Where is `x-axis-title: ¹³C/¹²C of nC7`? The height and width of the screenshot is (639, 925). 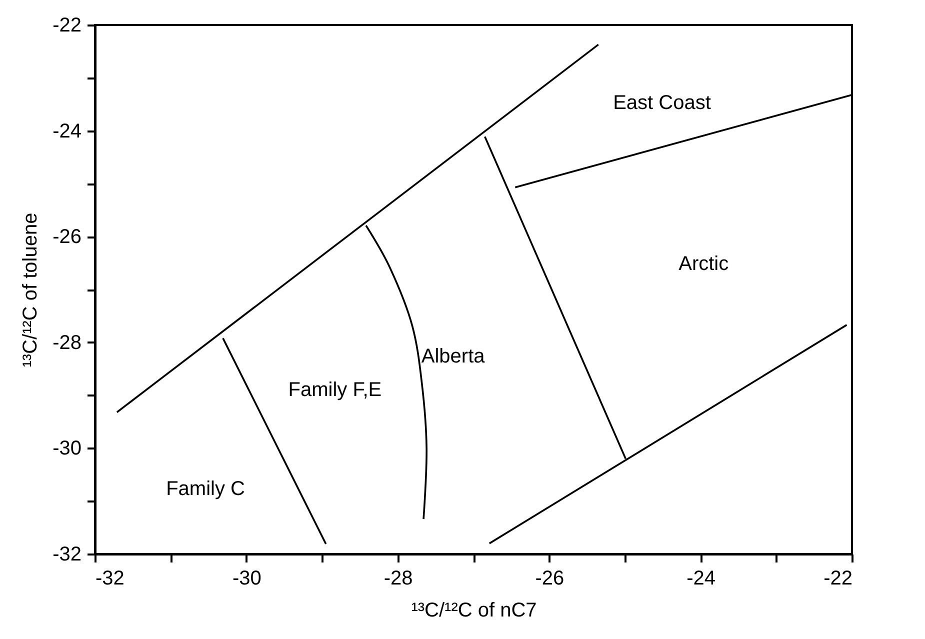
x-axis-title: ¹³C/¹²C of nC7 is located at coordinates (474, 611).